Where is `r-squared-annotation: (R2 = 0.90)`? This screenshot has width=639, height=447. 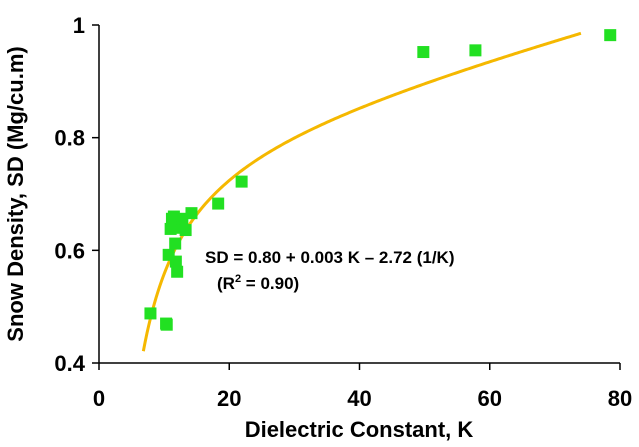 r-squared-annotation: (R2 = 0.90) is located at coordinates (258, 283).